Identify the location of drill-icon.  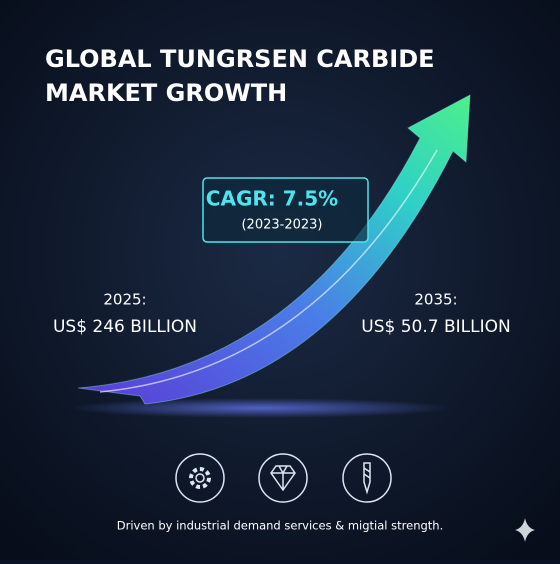
(367, 478).